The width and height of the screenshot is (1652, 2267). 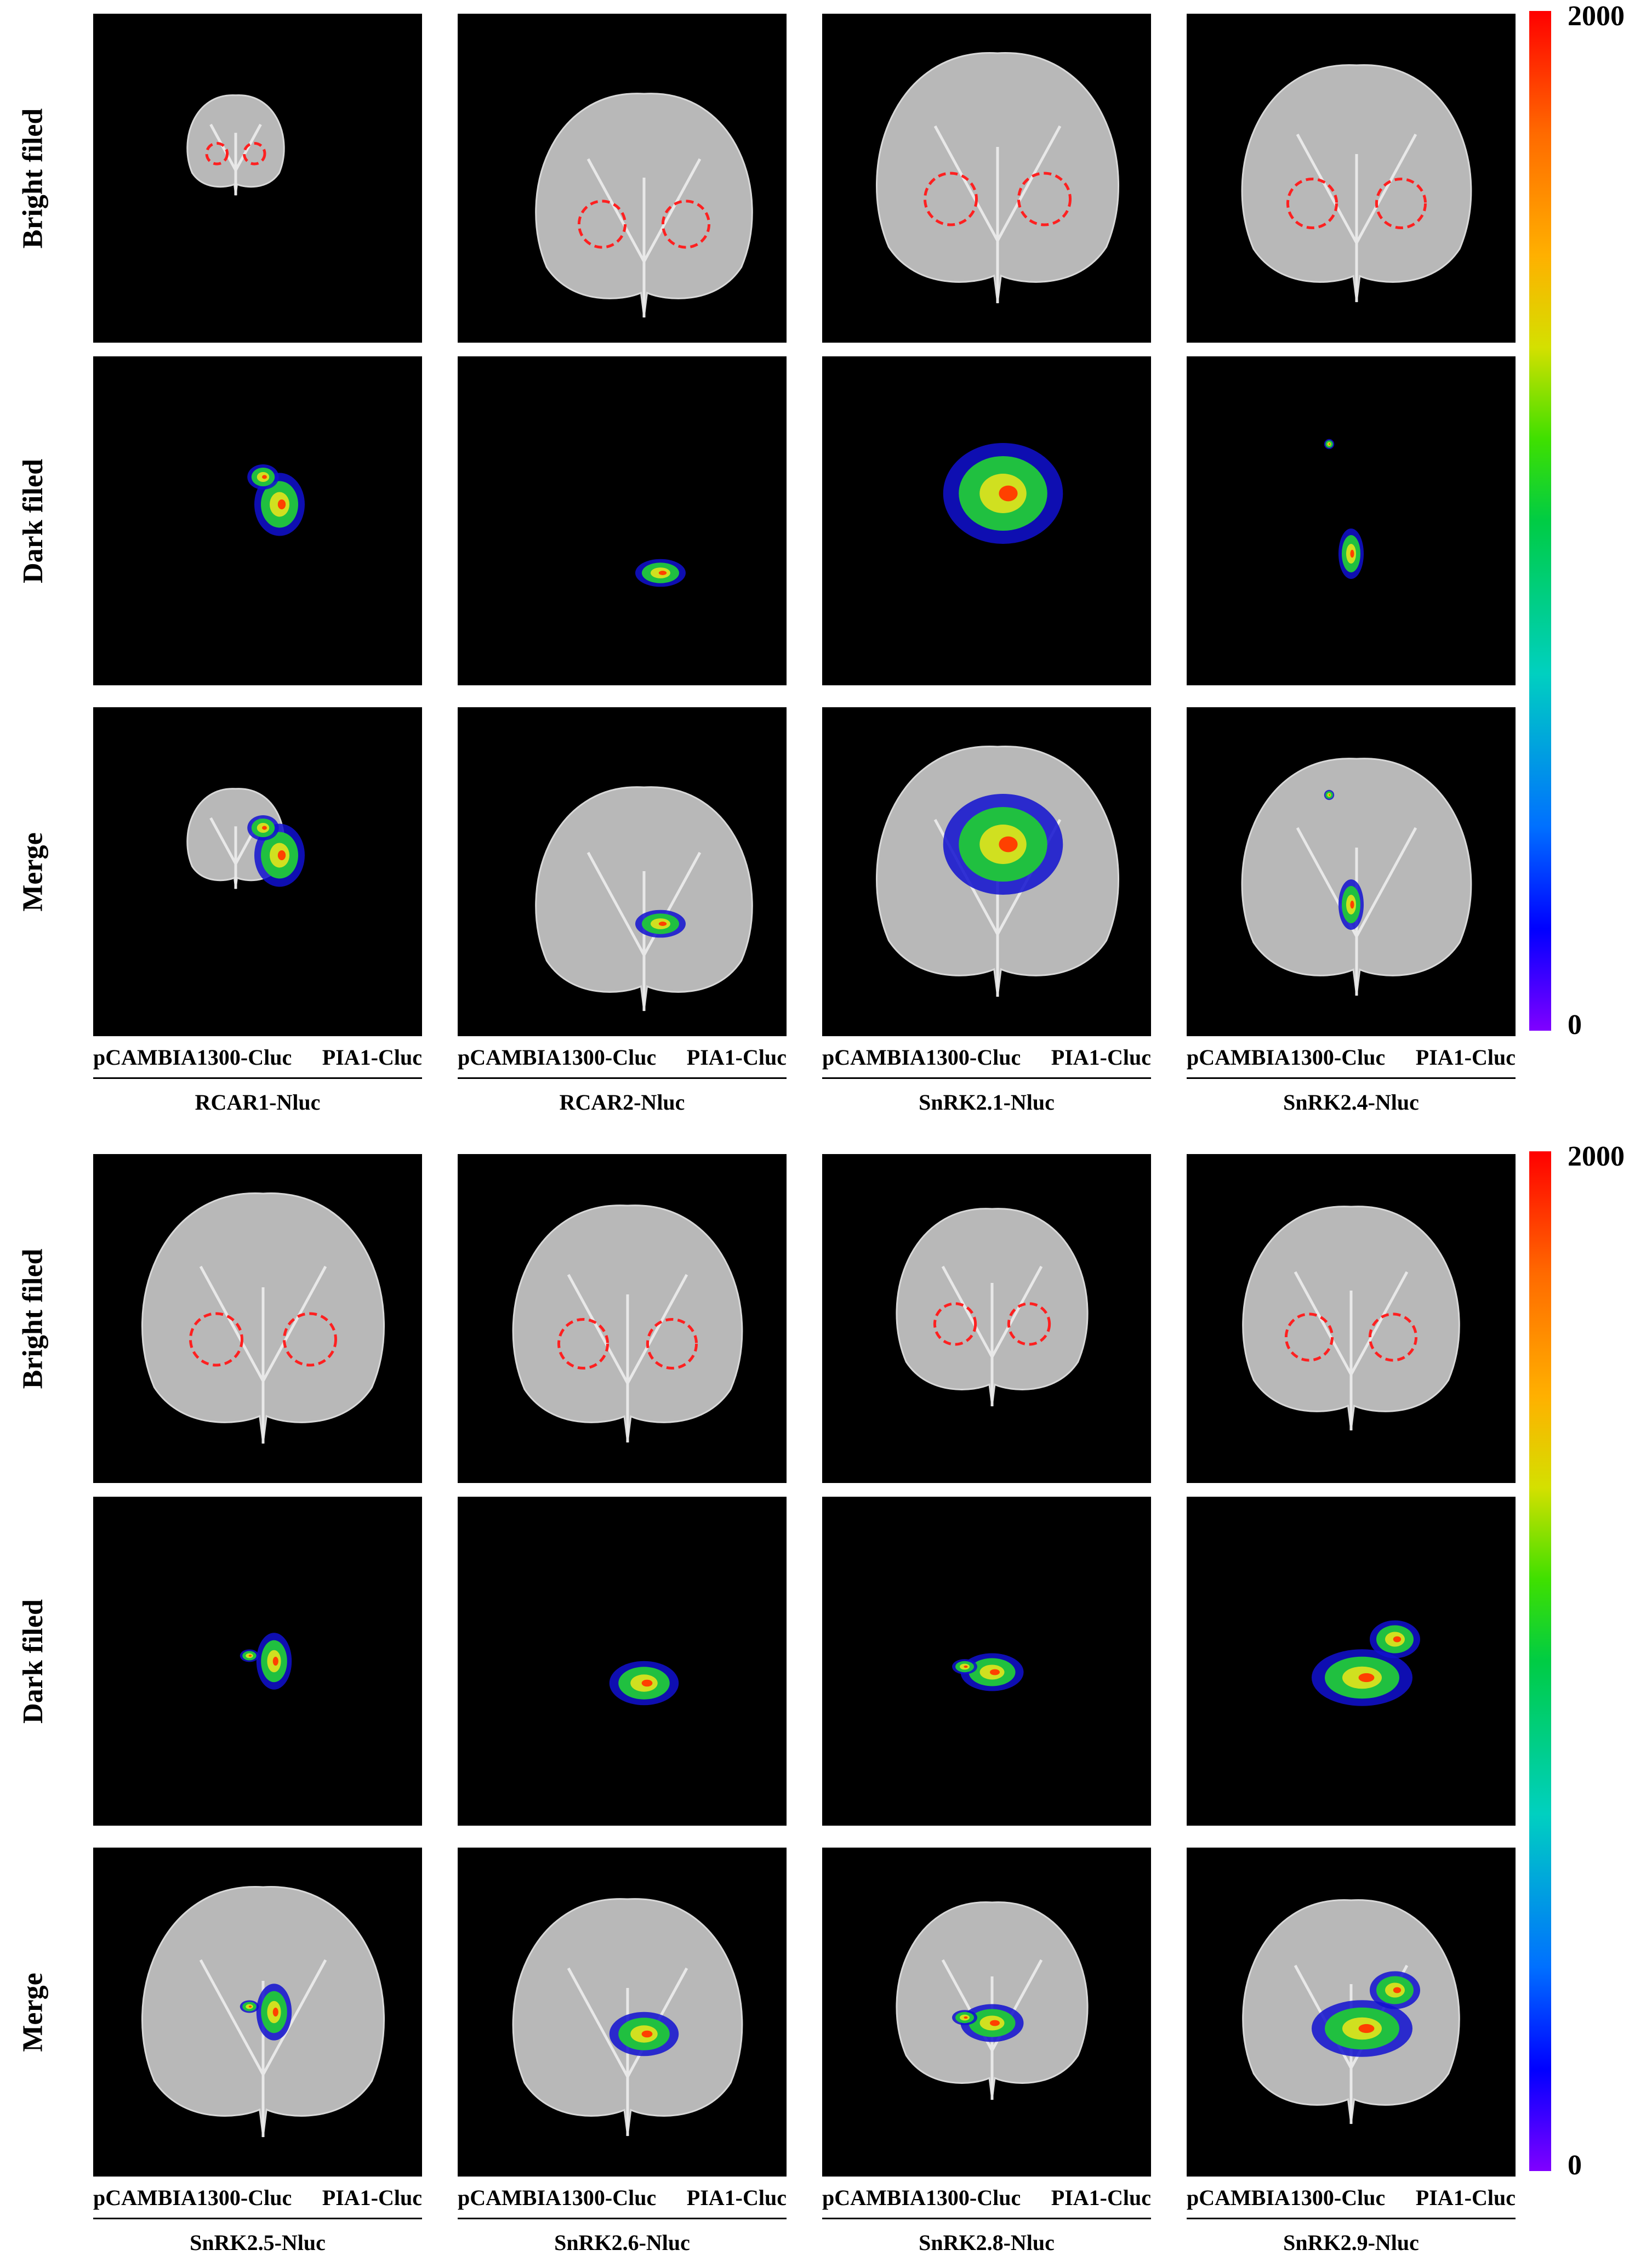 I want to click on group-label: RCAR2-Nluc, so click(x=622, y=1102).